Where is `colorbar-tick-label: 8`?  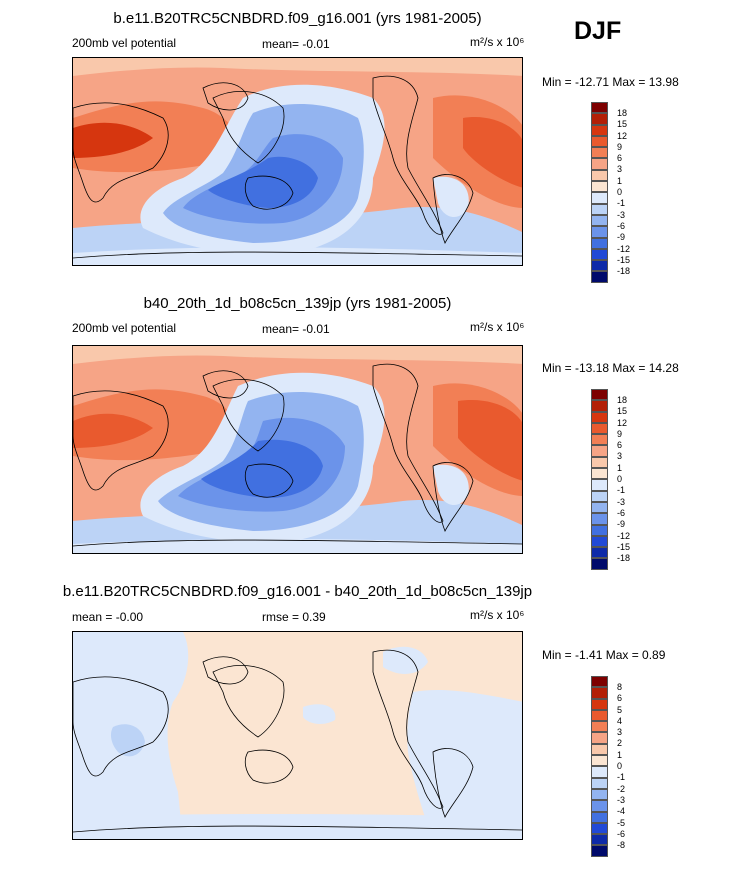
colorbar-tick-label: 8 is located at coordinates (620, 687).